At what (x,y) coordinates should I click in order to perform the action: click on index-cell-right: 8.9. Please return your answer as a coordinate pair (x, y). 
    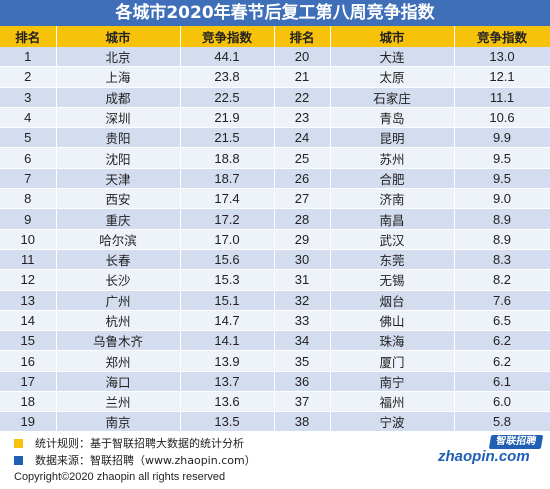
    Looking at the image, I should click on (502, 219).